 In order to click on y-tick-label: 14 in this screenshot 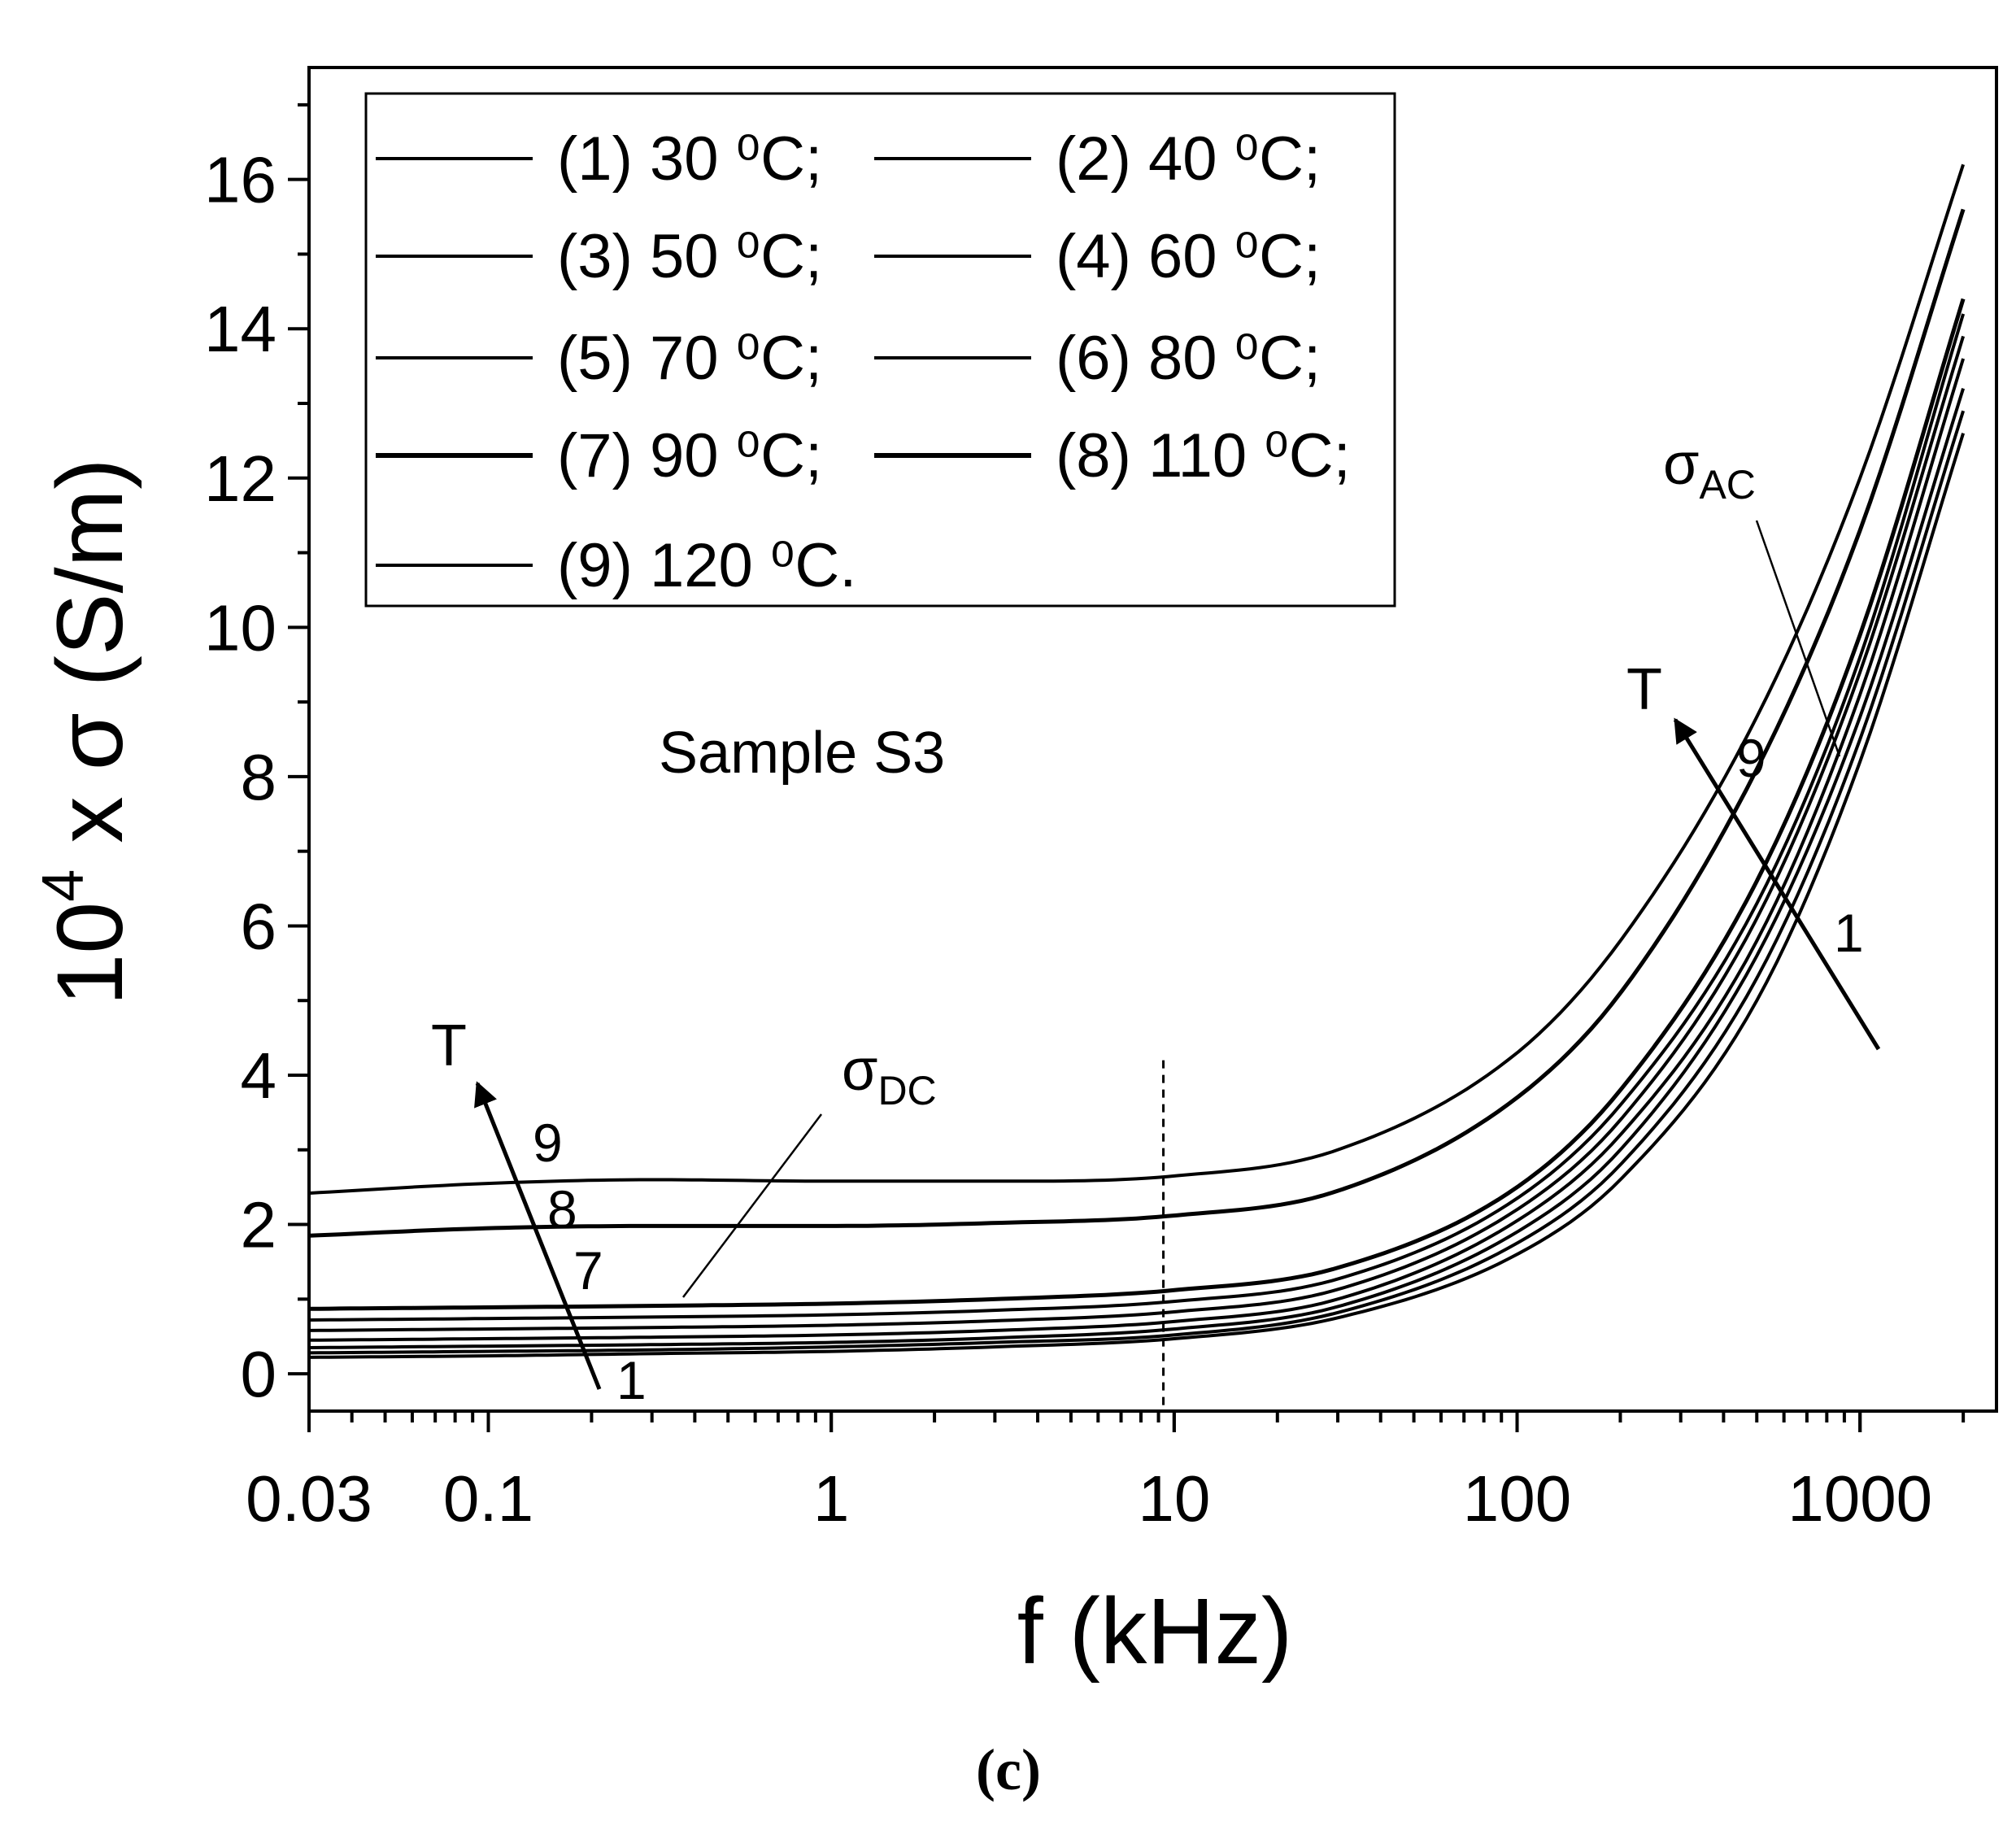, I will do `click(240, 329)`.